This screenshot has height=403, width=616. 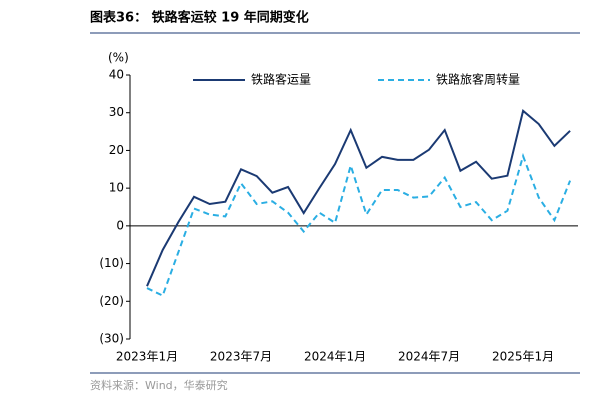 What do you see at coordinates (199, 18) in the screenshot?
I see `chart-title: 图表36： 铁路客运较 19 年同期变化` at bounding box center [199, 18].